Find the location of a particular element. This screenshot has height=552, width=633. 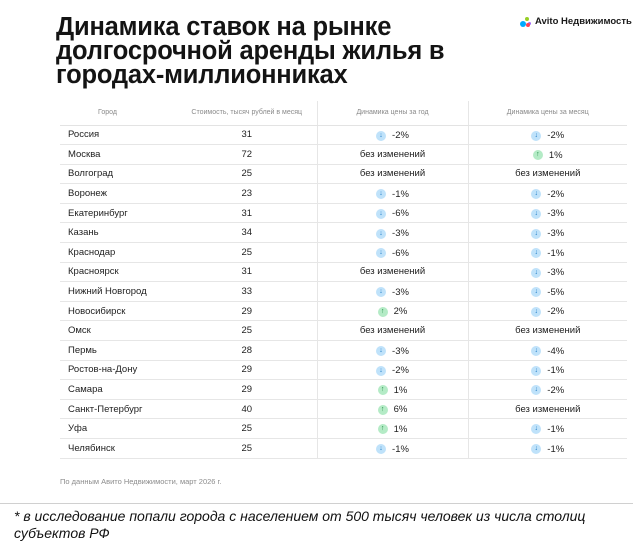

change-value: ↓ -6% is located at coordinates (392, 213).